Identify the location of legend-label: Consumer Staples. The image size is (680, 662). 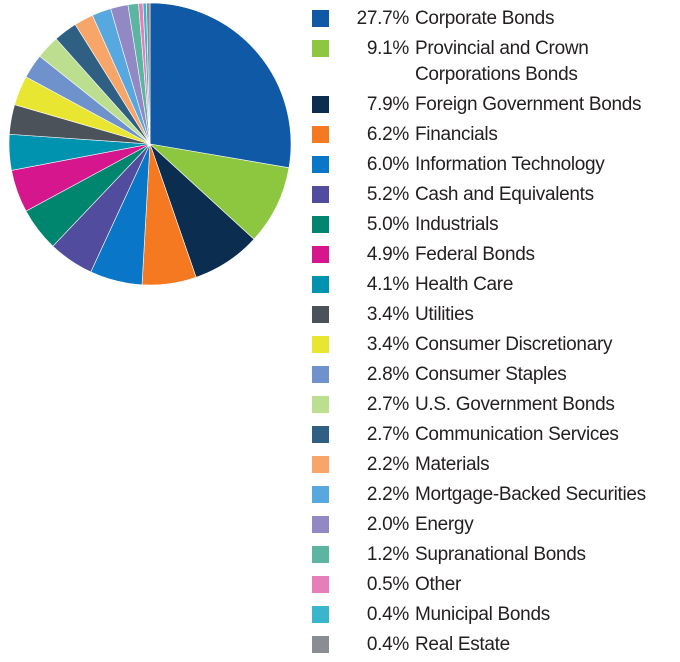
(491, 374).